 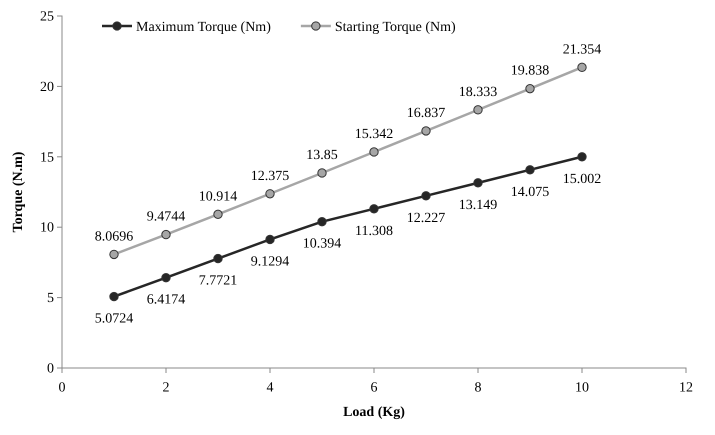 I want to click on y-axis-title: Torque (N.m), so click(x=18, y=191).